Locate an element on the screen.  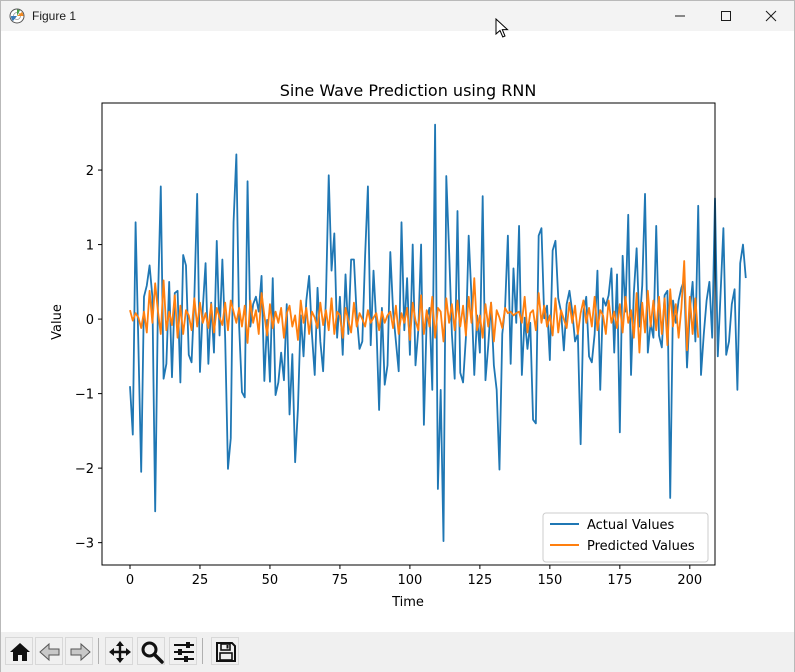
y-tick-label: −1 is located at coordinates (84, 395).